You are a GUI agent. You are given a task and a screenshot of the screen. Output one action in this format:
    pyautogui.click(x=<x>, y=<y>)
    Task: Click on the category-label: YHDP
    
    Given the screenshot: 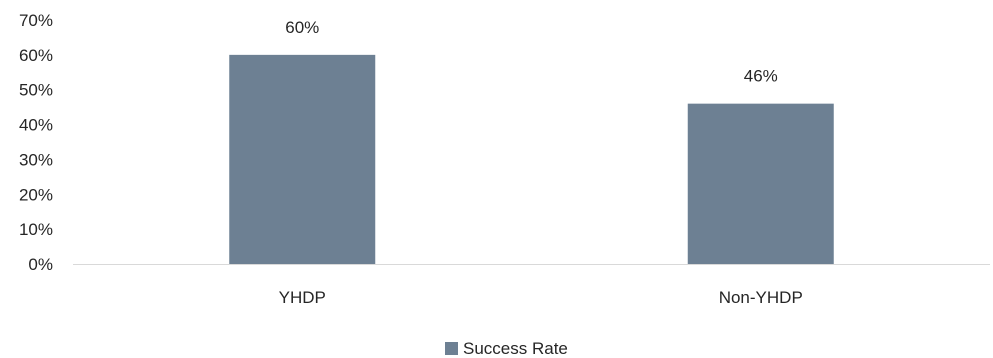 What is the action you would take?
    pyautogui.click(x=302, y=297)
    